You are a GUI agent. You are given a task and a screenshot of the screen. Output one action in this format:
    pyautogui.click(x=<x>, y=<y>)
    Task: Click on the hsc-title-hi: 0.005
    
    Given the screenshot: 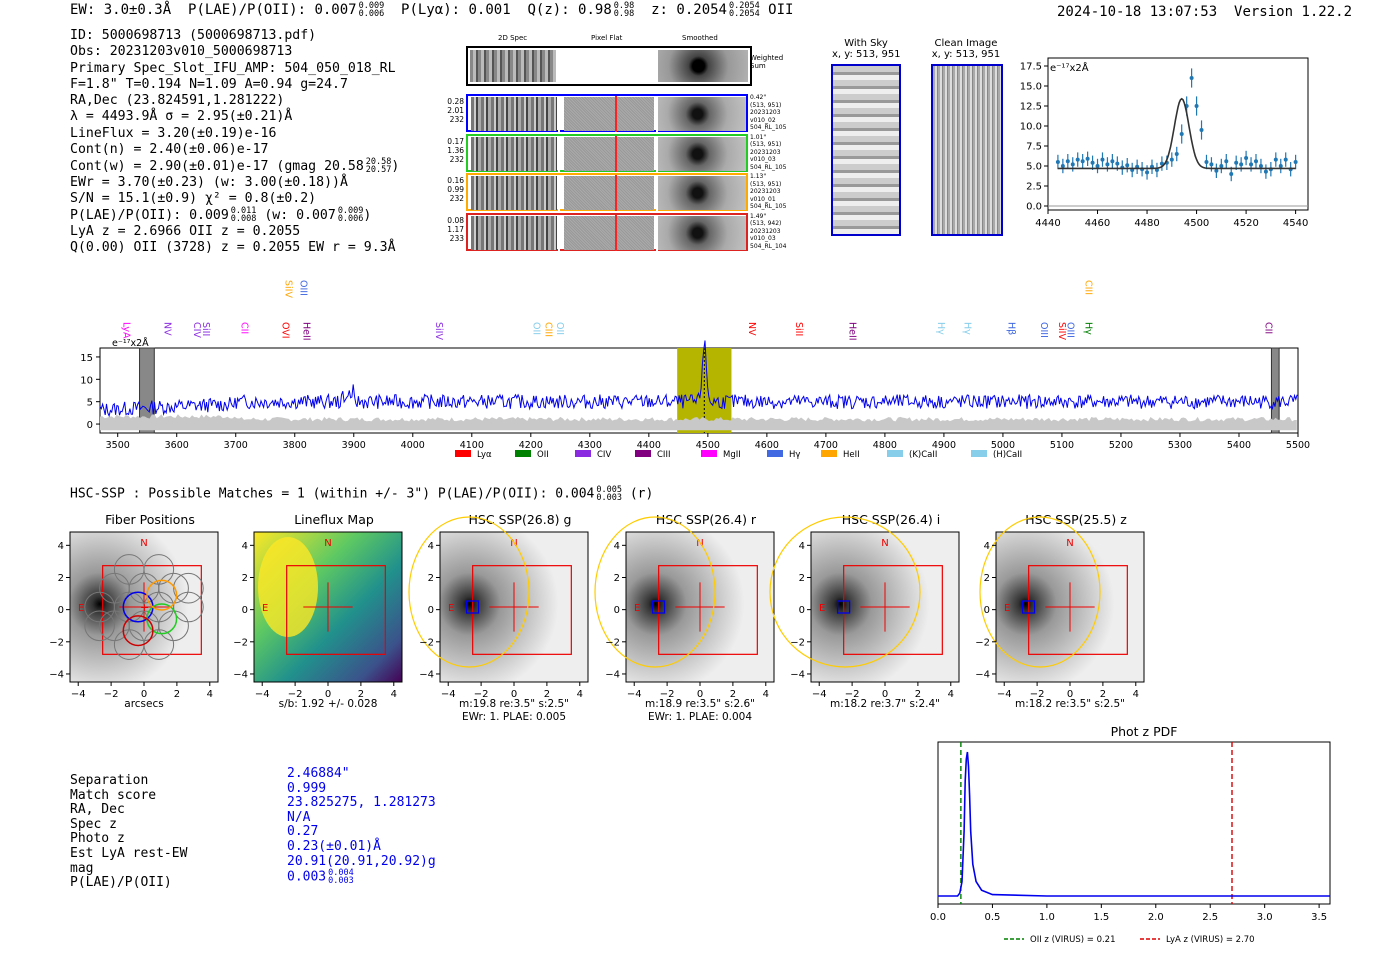 What is the action you would take?
    pyautogui.click(x=609, y=490)
    